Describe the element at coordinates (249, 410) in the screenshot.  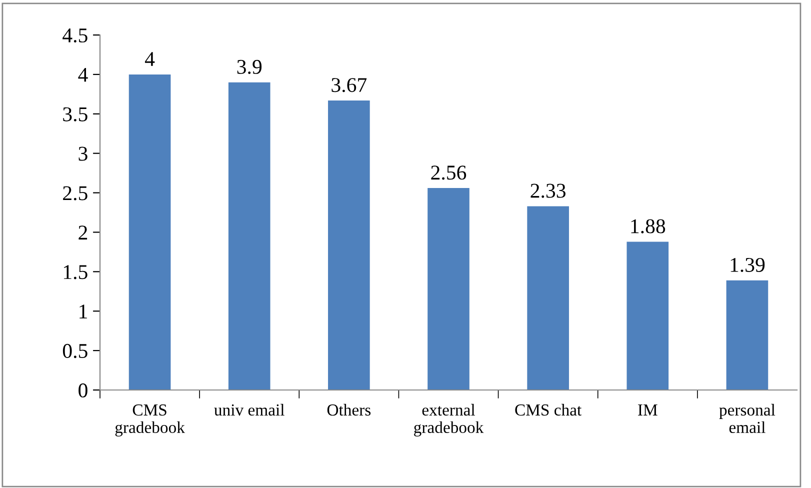
I see `x-tick-label: univ email` at that location.